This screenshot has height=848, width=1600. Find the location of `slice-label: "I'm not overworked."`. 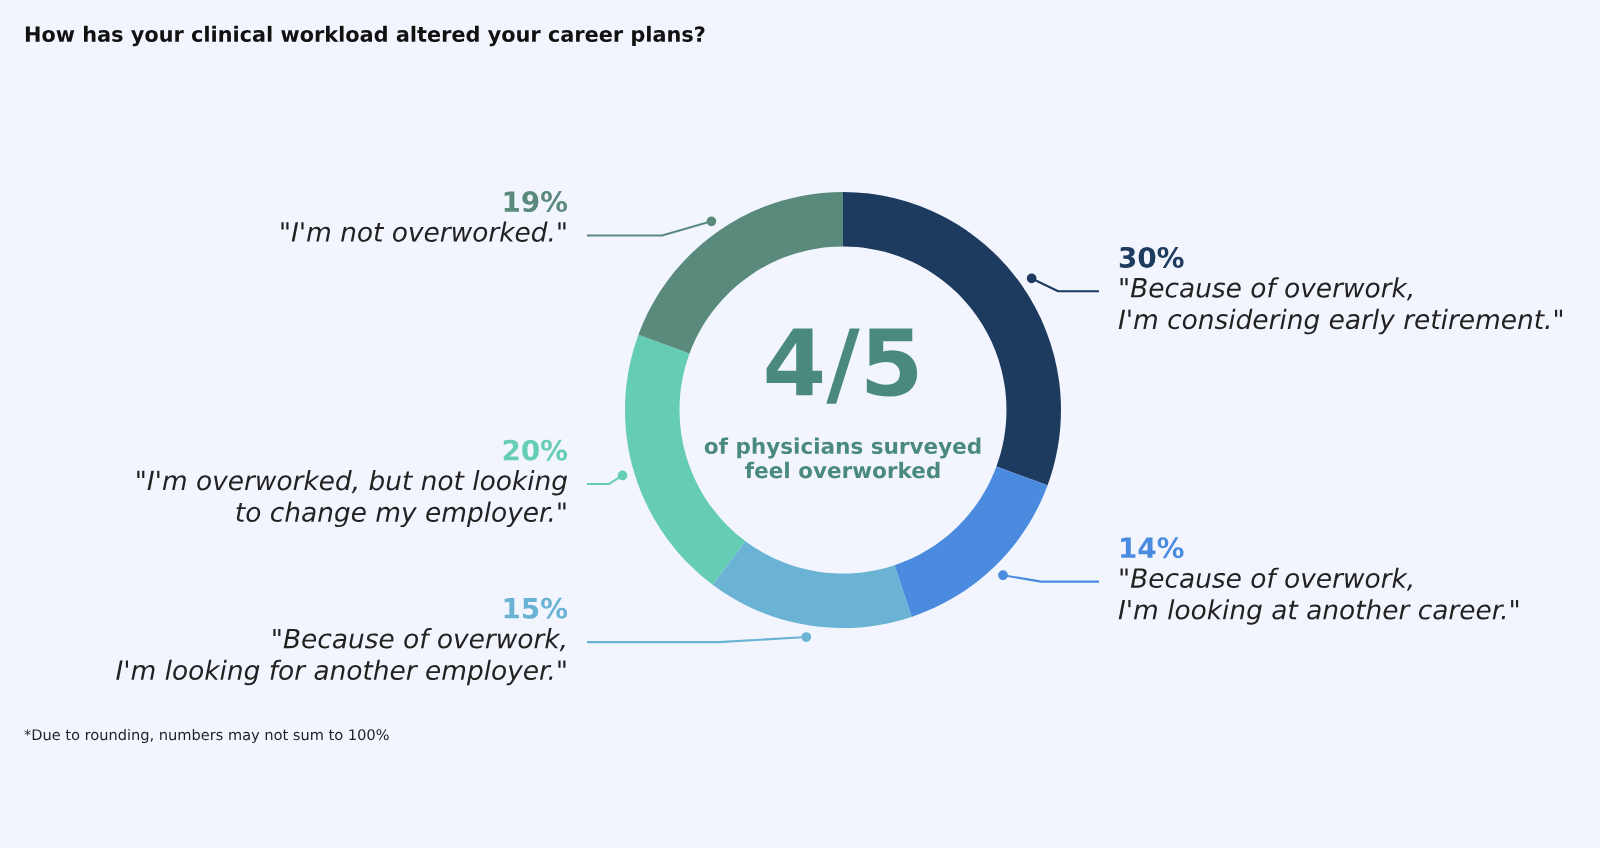

slice-label: "I'm not overworked." is located at coordinates (423, 231).